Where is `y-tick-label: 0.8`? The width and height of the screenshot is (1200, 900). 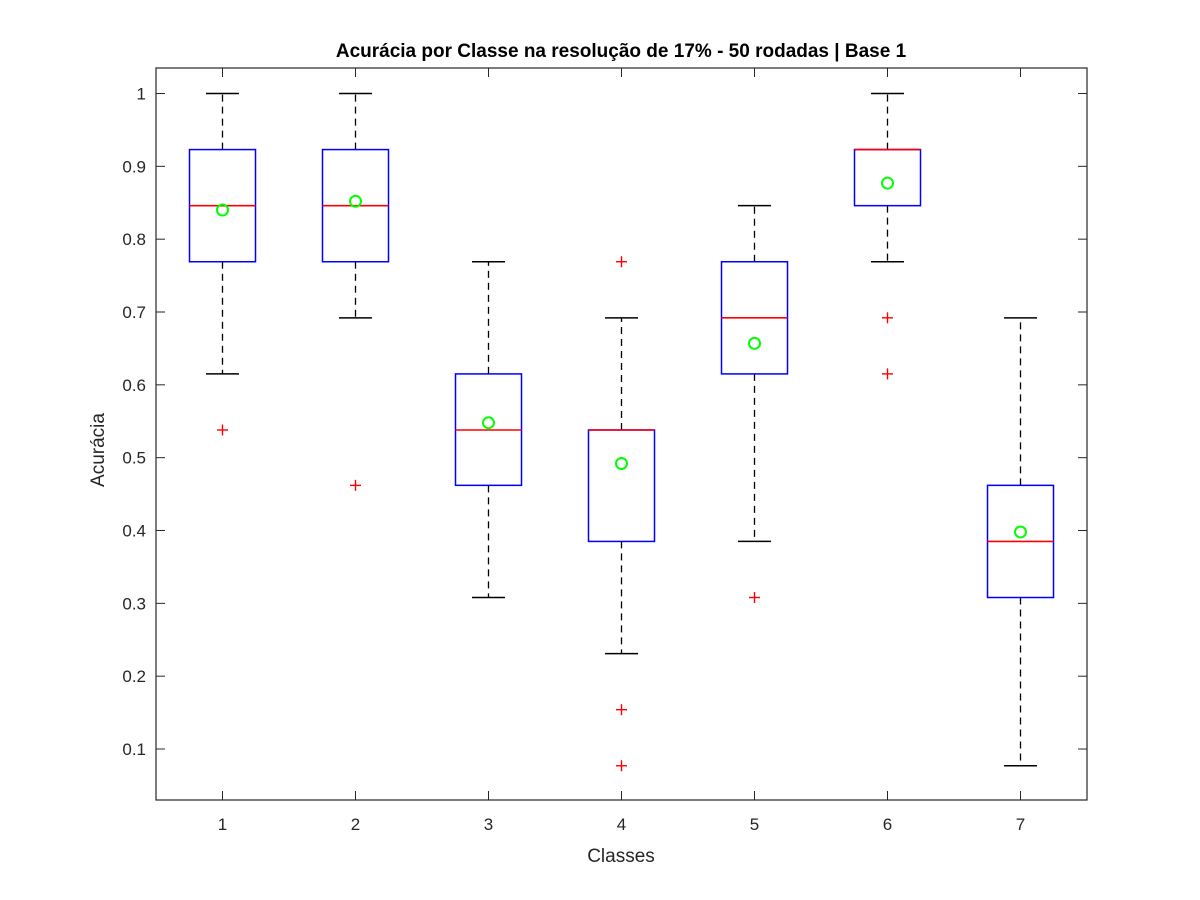 y-tick-label: 0.8 is located at coordinates (134, 239).